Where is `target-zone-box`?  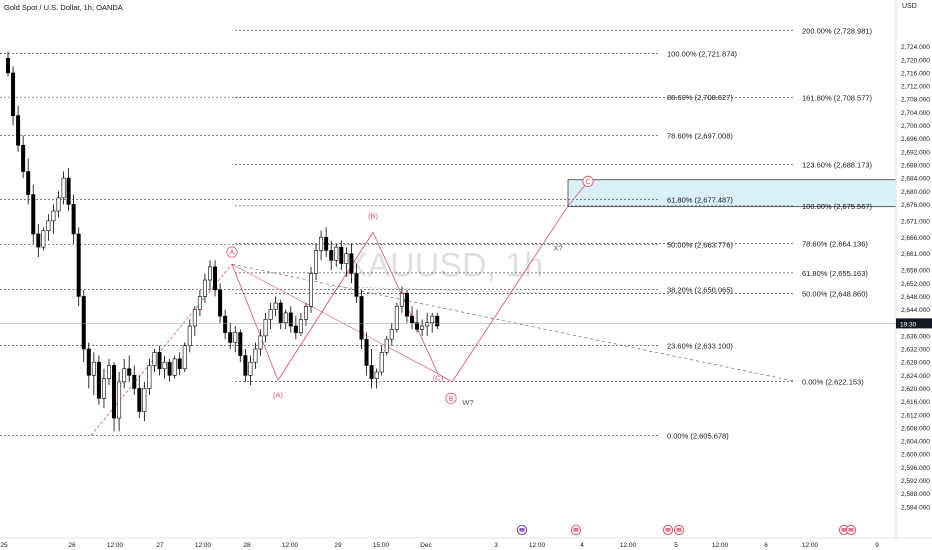 target-zone-box is located at coordinates (732, 193).